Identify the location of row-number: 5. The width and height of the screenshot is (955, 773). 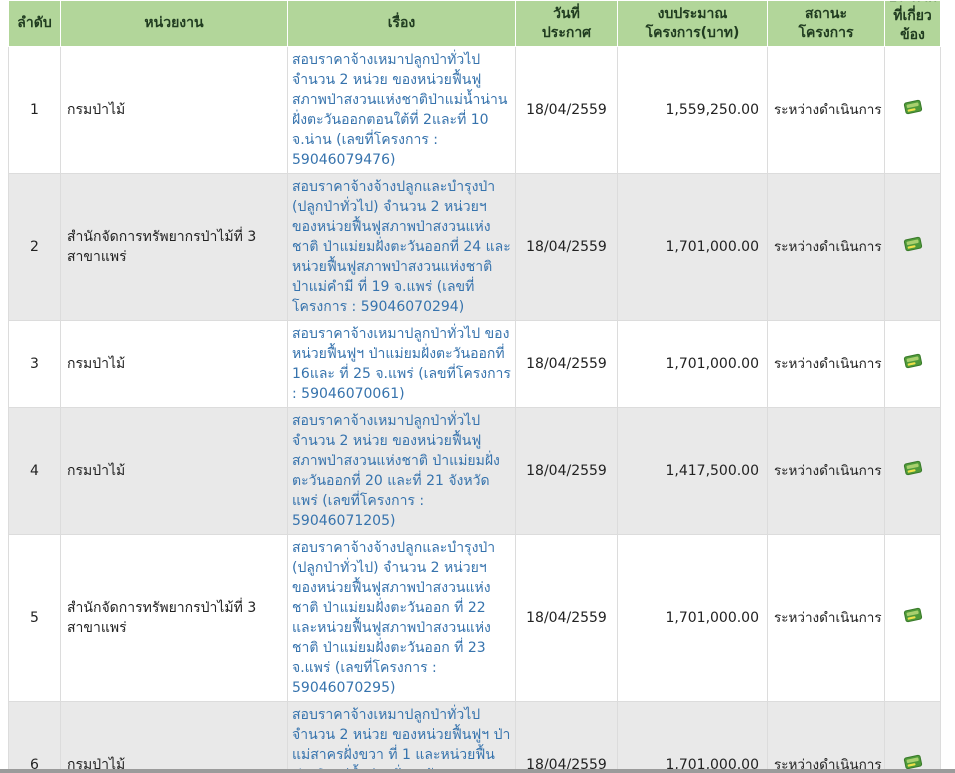
(34, 618).